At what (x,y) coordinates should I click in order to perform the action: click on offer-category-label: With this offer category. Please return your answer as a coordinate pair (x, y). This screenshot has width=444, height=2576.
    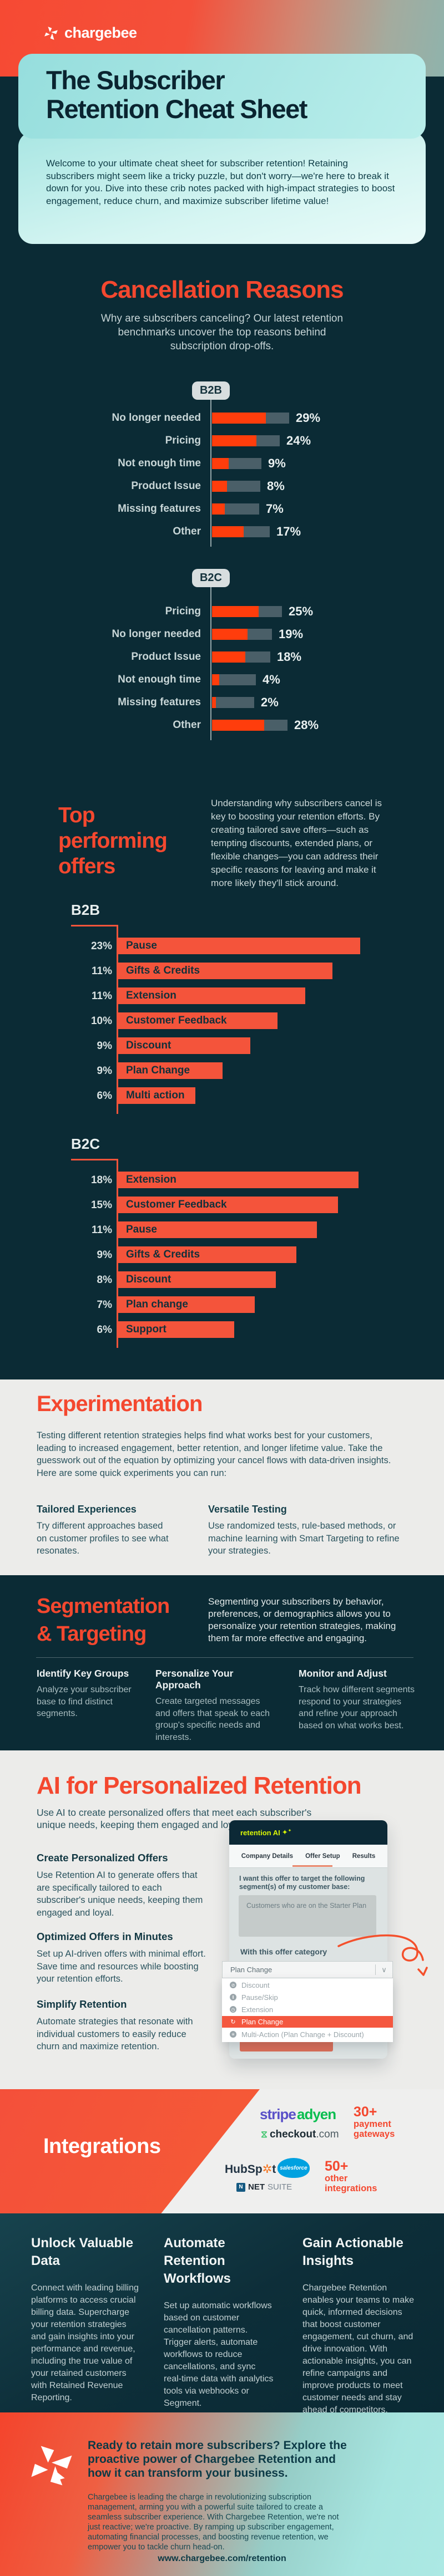
    Looking at the image, I should click on (284, 1952).